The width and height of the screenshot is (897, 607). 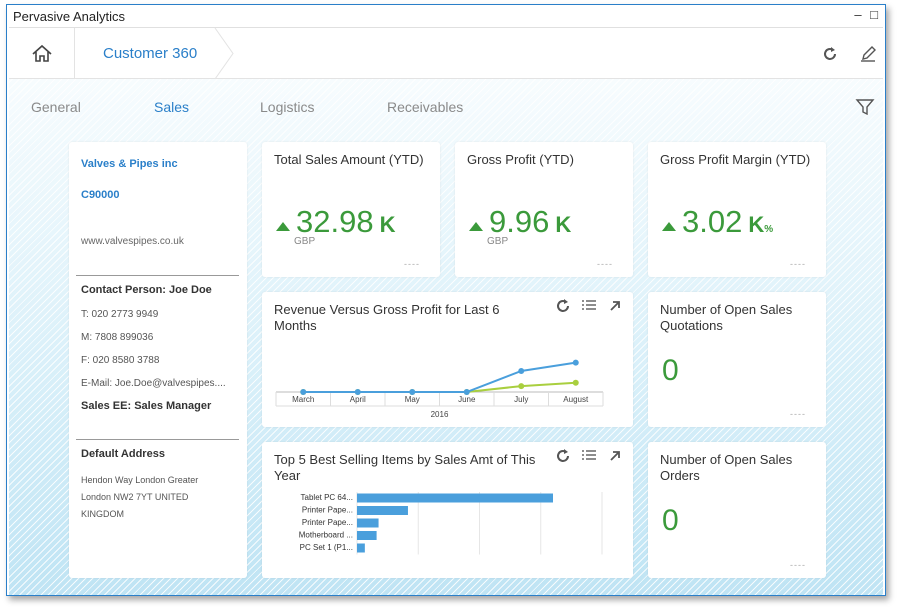 What do you see at coordinates (69, 16) in the screenshot?
I see `window-title: Pervasive Analytics` at bounding box center [69, 16].